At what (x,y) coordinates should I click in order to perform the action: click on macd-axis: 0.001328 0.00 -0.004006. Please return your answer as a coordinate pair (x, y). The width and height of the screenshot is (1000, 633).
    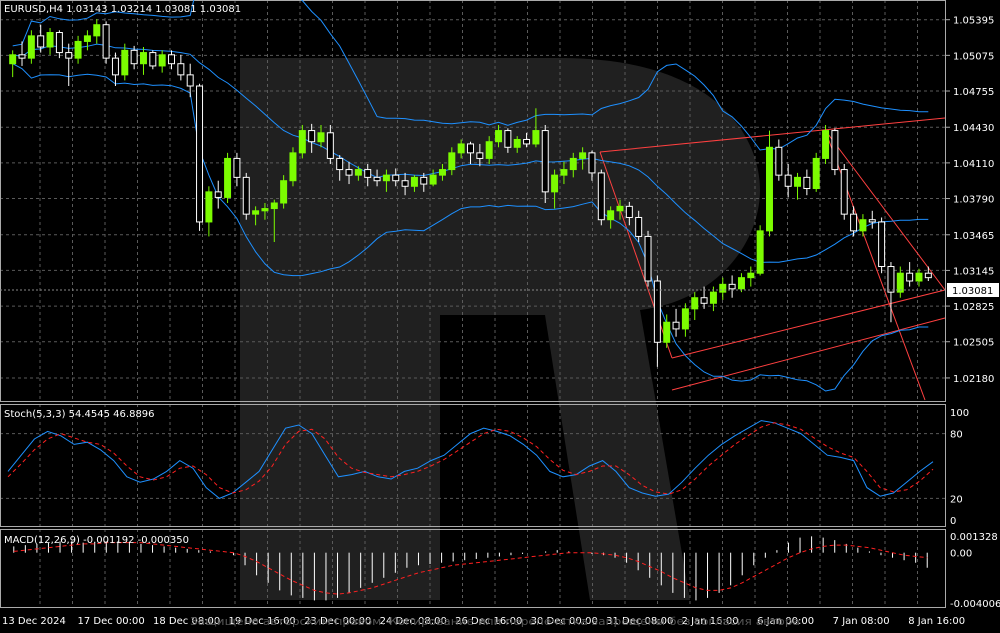
    Looking at the image, I should click on (975, 571).